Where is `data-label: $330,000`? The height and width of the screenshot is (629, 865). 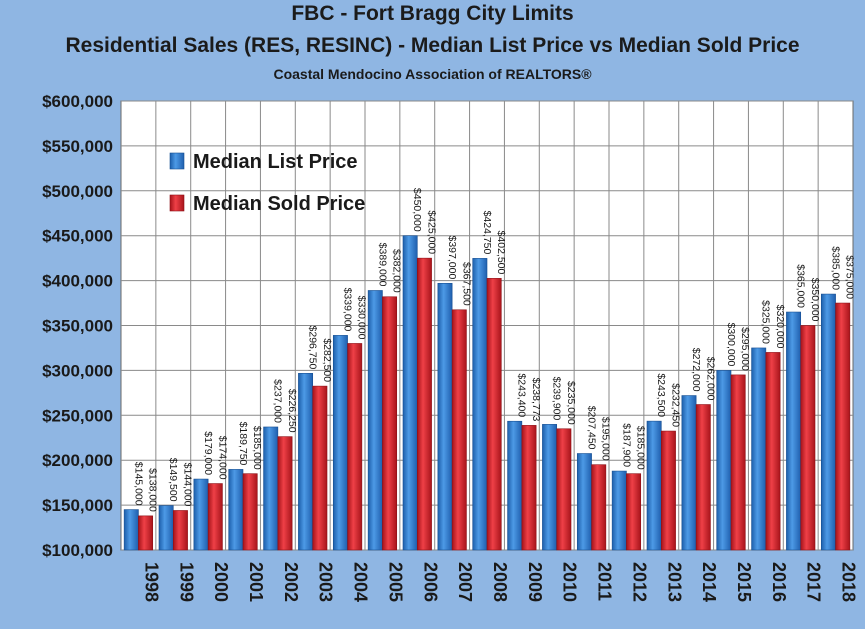
data-label: $330,000 is located at coordinates (362, 318).